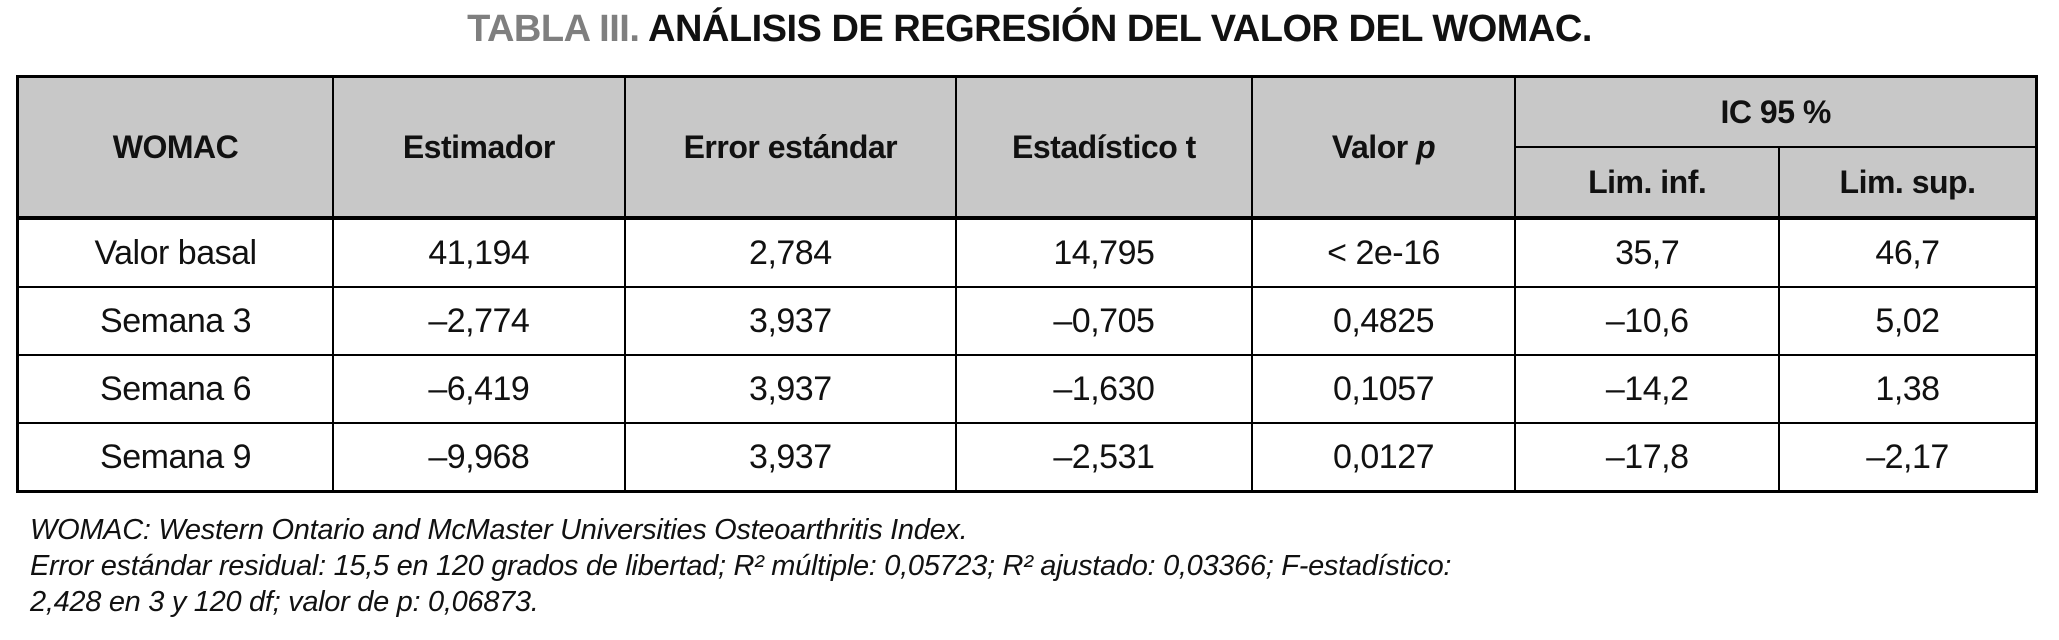 The width and height of the screenshot is (2059, 640). Describe the element at coordinates (1104, 389) in the screenshot. I see `cell-estadistico-t: –1,630` at that location.